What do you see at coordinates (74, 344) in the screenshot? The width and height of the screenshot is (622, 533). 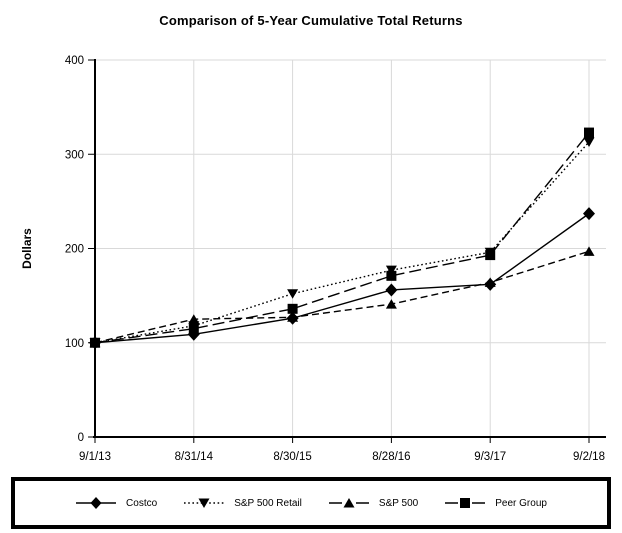 I see `y-tick-label: 100` at bounding box center [74, 344].